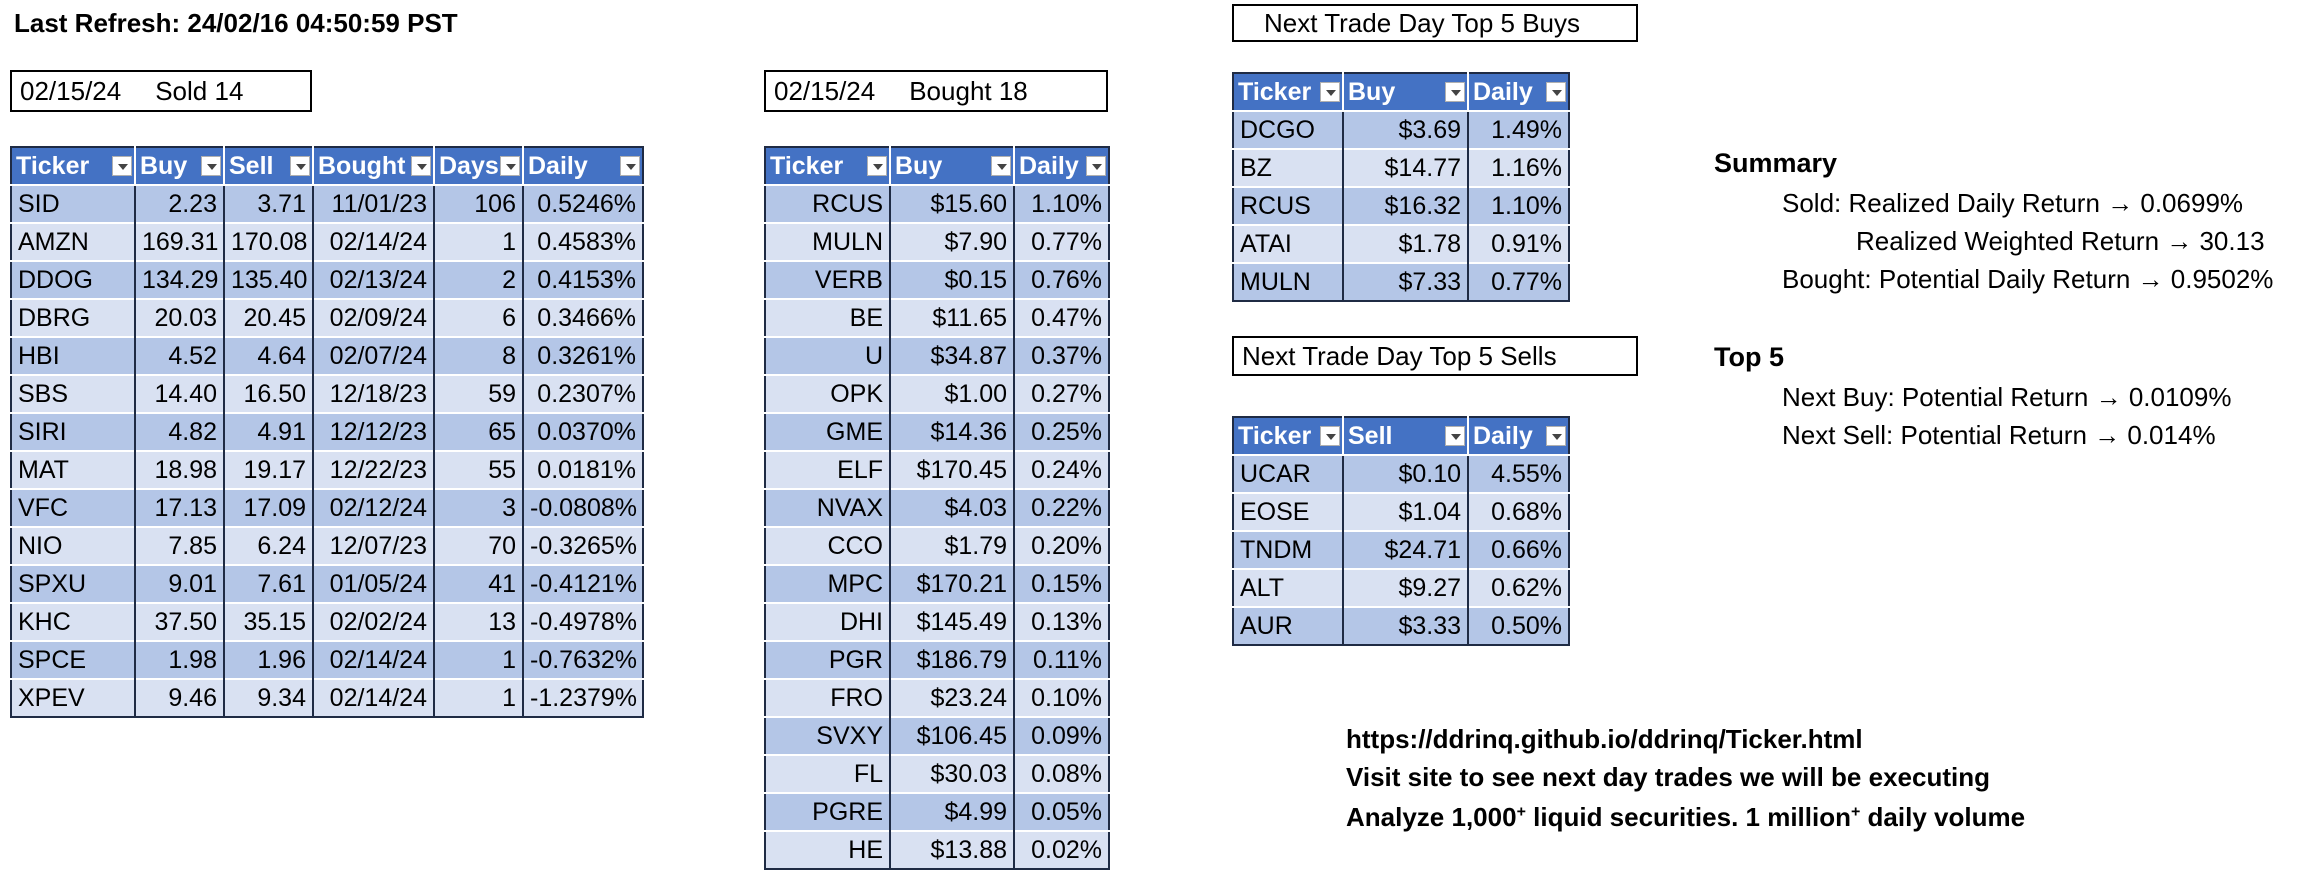 The width and height of the screenshot is (2316, 888). I want to click on table-row: HE $13.88 0.02%, so click(937, 849).